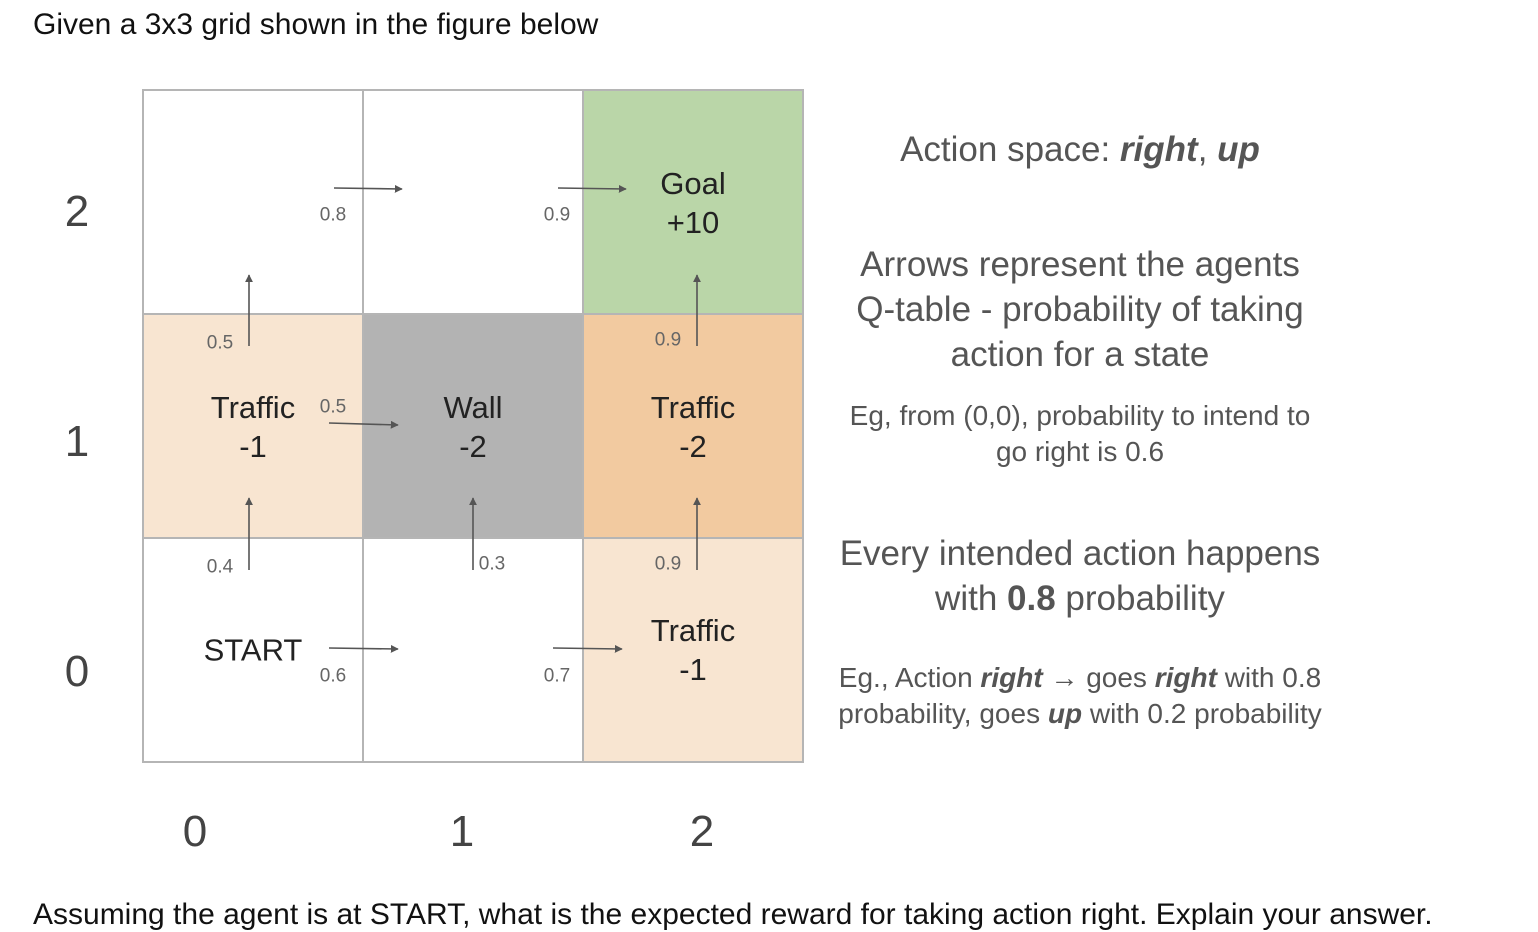 The height and width of the screenshot is (932, 1538). I want to click on transition-line-2: with 0.8 probability, so click(1080, 599).